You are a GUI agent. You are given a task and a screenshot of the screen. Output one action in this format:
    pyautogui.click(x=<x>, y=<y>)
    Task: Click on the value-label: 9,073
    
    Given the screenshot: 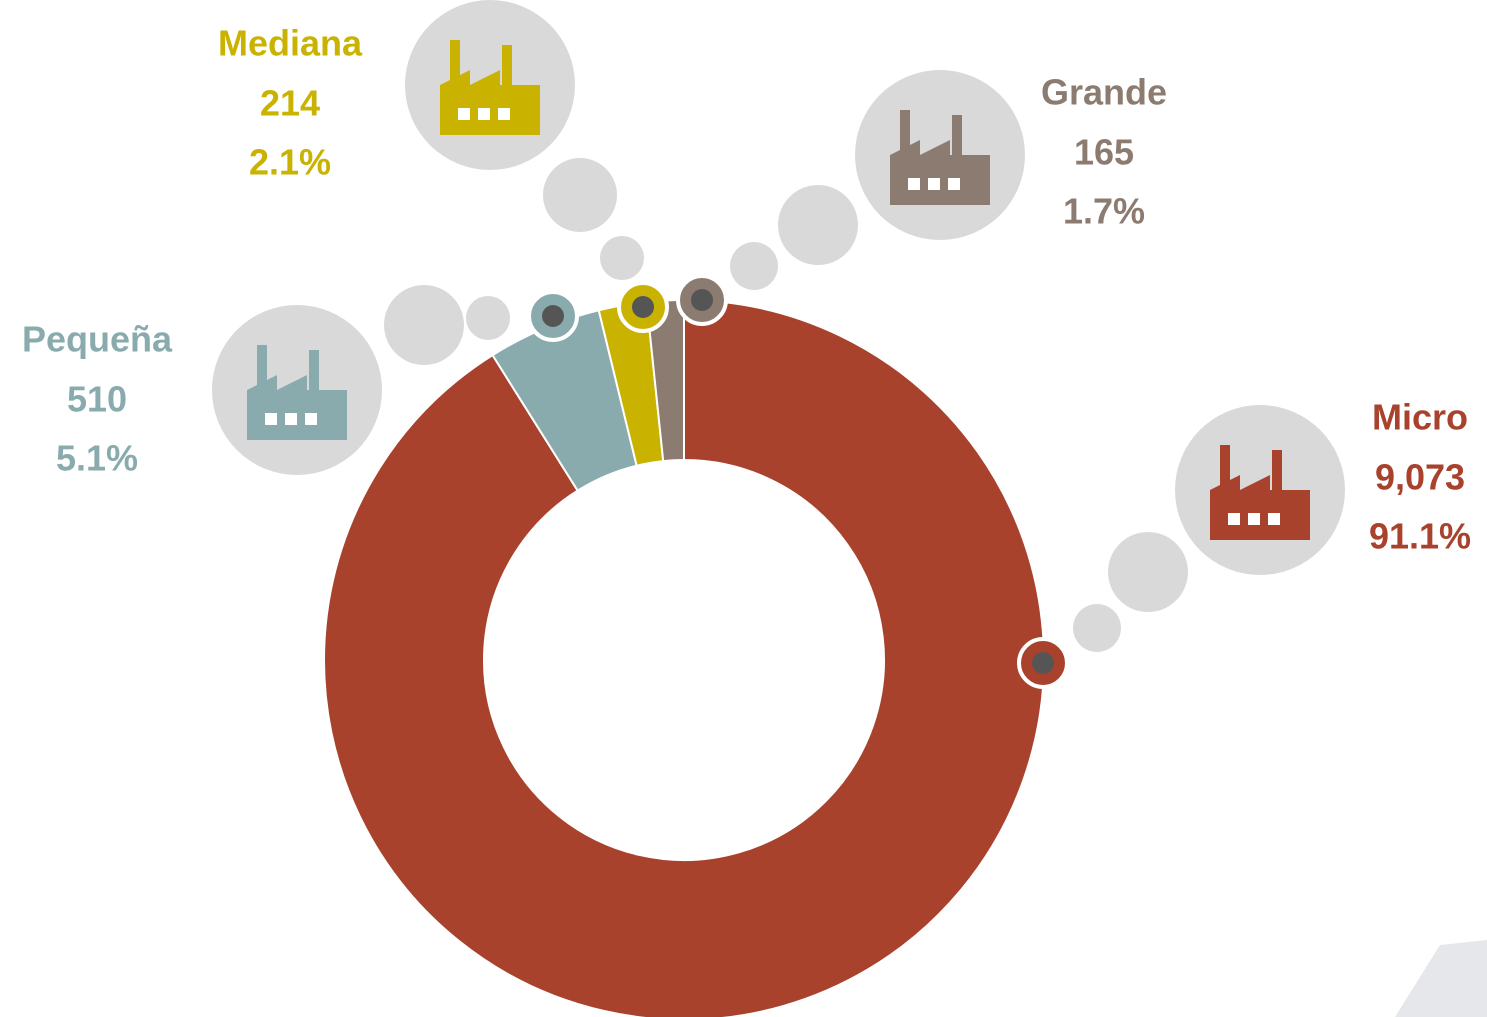 What is the action you would take?
    pyautogui.click(x=1420, y=477)
    